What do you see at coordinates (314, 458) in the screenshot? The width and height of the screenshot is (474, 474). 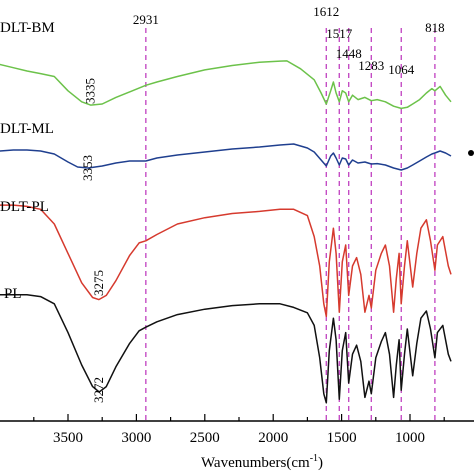 I see `x-axis-title-sup: -1` at bounding box center [314, 458].